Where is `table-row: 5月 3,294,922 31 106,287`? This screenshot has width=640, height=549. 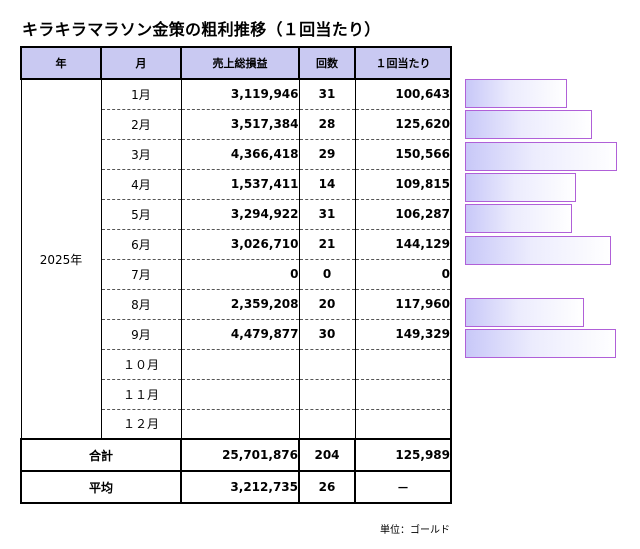
table-row: 5月 3,294,922 31 106,287 is located at coordinates (236, 214).